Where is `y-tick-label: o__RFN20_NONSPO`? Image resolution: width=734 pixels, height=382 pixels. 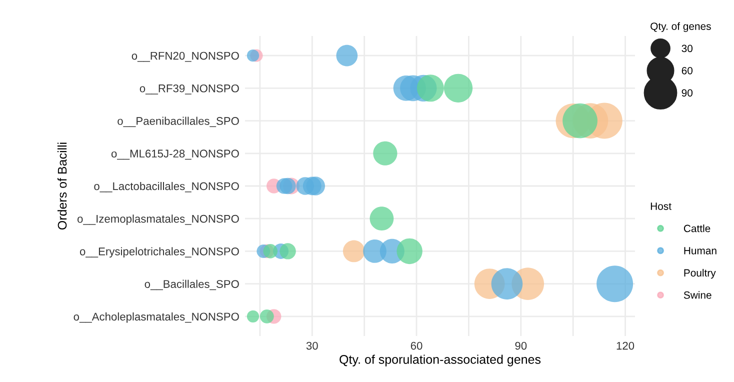
y-tick-label: o__RFN20_NONSPO is located at coordinates (185, 57).